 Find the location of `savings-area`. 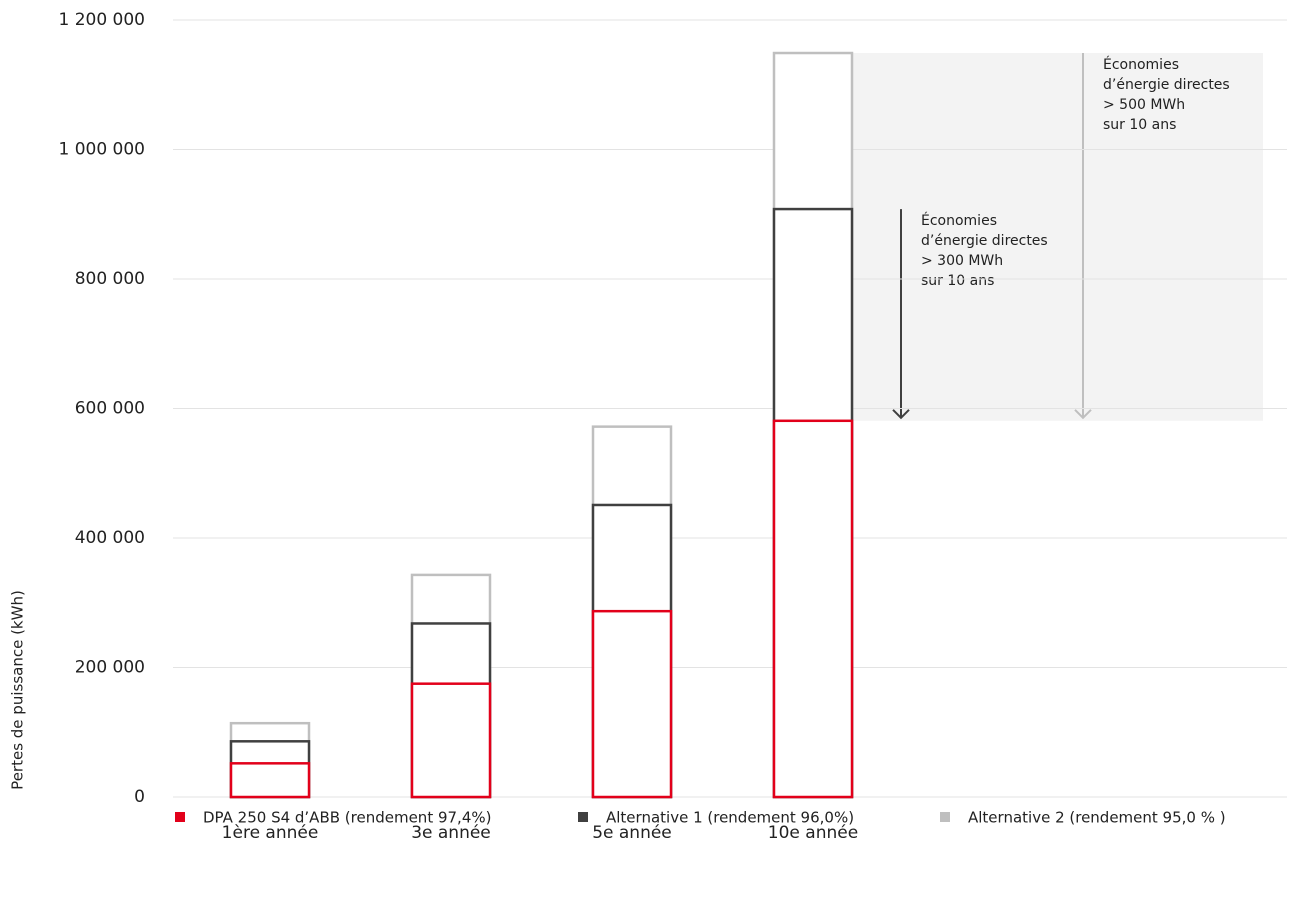

savings-area is located at coordinates (1057, 237).